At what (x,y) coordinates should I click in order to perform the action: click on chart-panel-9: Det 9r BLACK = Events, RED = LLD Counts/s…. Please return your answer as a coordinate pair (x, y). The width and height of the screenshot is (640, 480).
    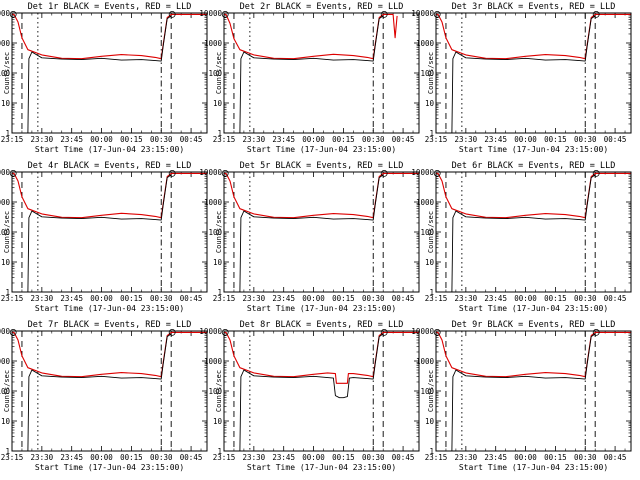
    Looking at the image, I should click on (521, 396).